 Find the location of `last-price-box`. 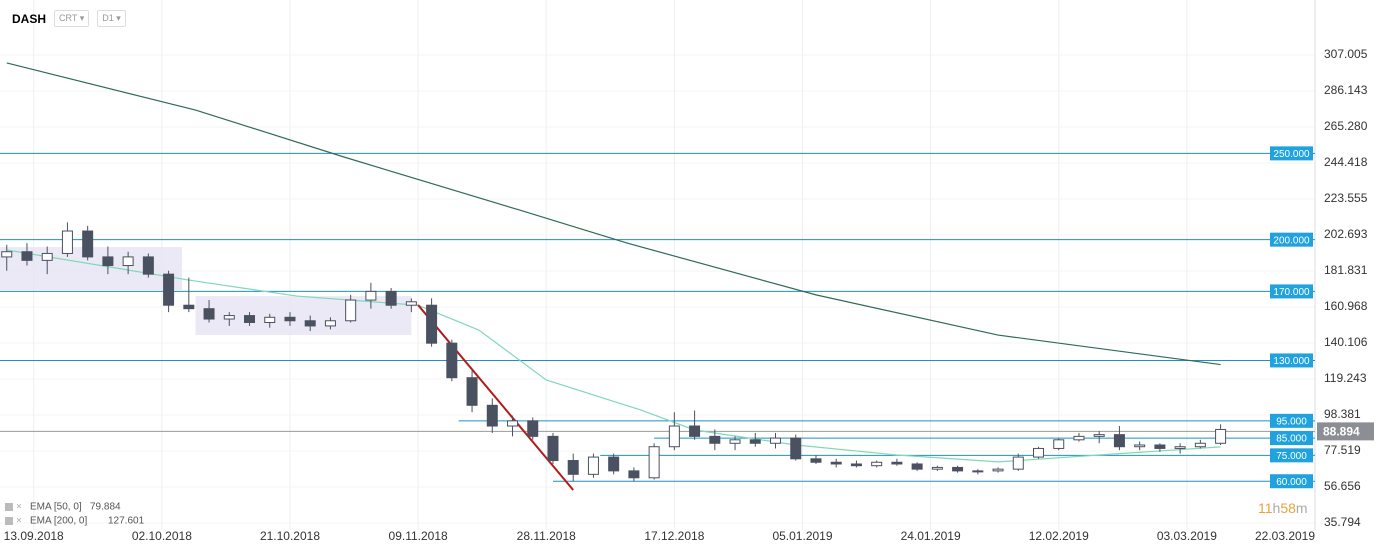

last-price-box is located at coordinates (1345, 431).